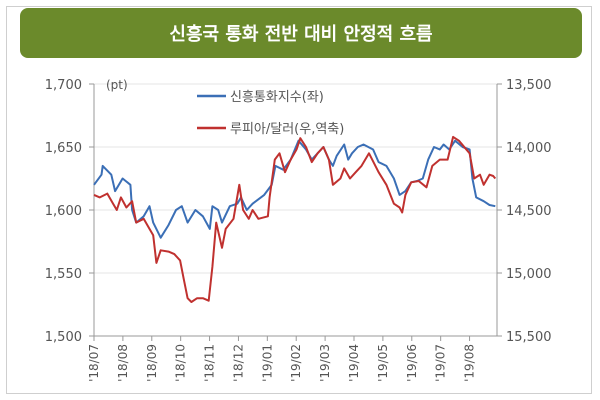  I want to click on left-tick-label: 1,600, so click(63, 211).